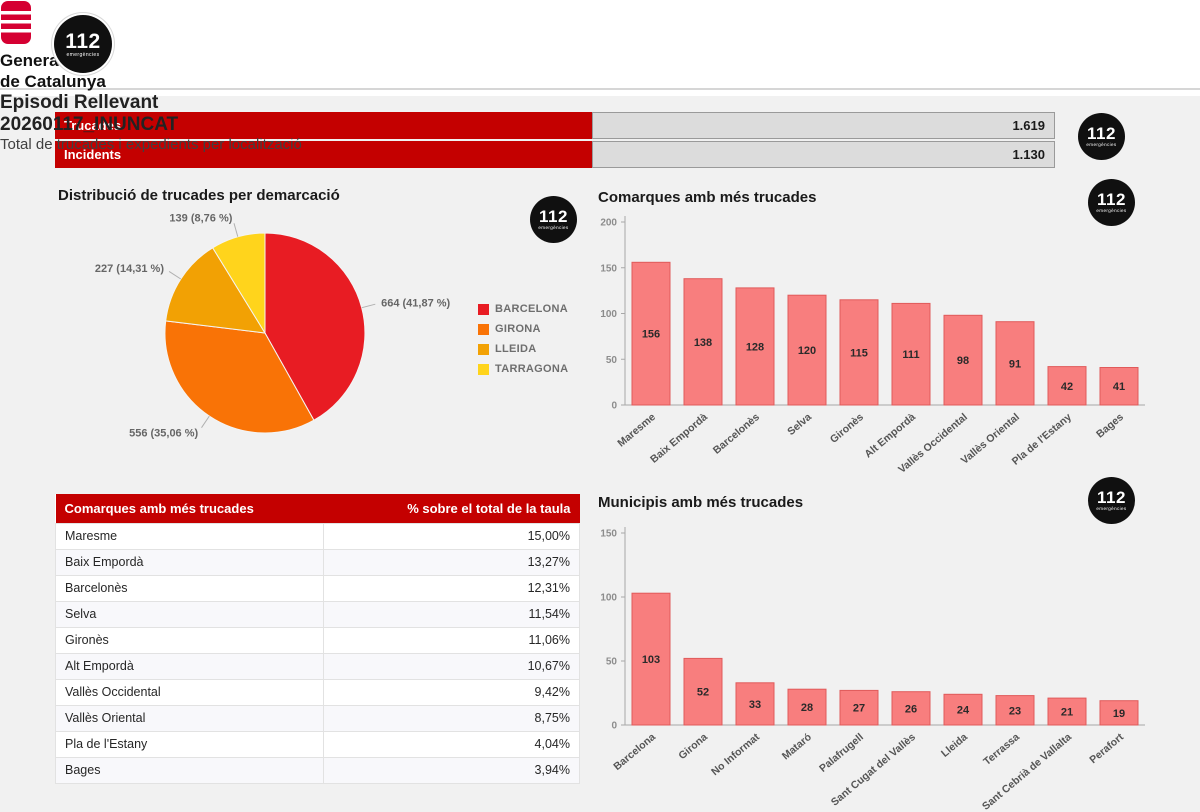  Describe the element at coordinates (451, 614) in the screenshot. I see `table-cell-percent: 11,54%` at that location.